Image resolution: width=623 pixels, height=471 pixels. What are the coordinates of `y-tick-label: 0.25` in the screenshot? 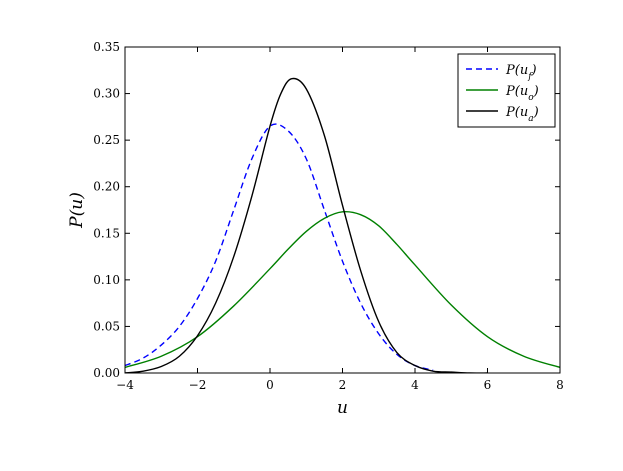 It's located at (106, 140).